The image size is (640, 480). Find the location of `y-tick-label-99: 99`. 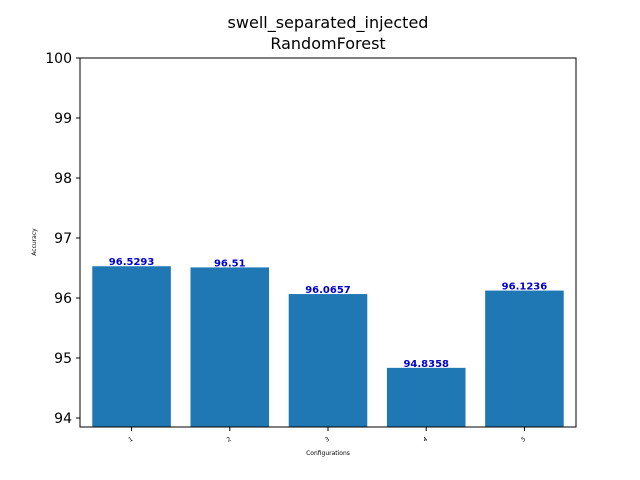

y-tick-label-99: 99 is located at coordinates (63, 119).